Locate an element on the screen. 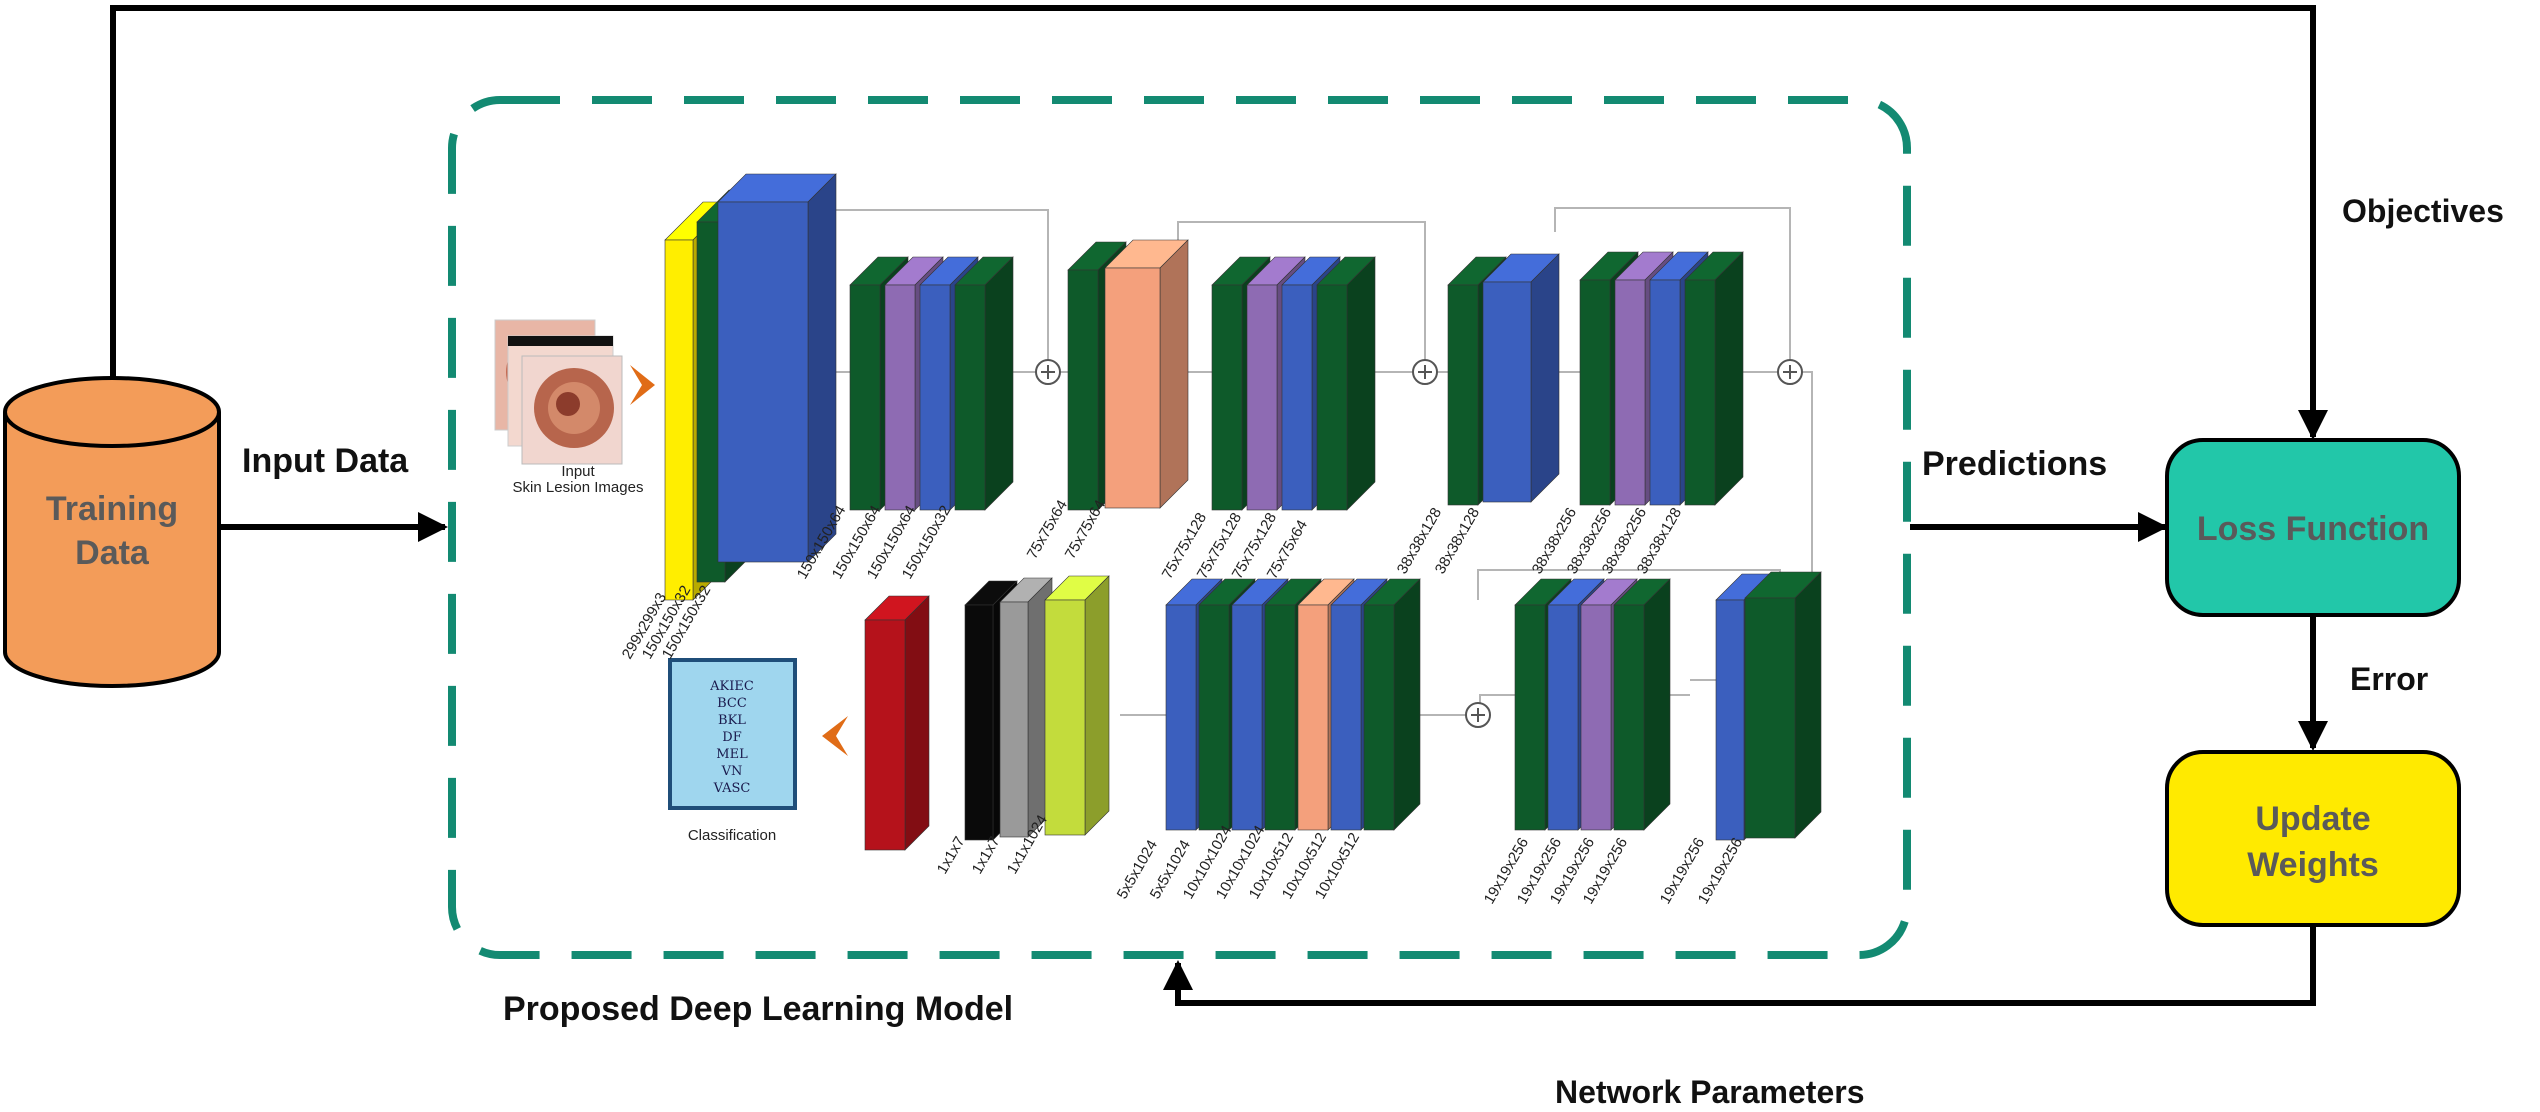  head-size-2: 1x1x7 is located at coordinates (986, 855).